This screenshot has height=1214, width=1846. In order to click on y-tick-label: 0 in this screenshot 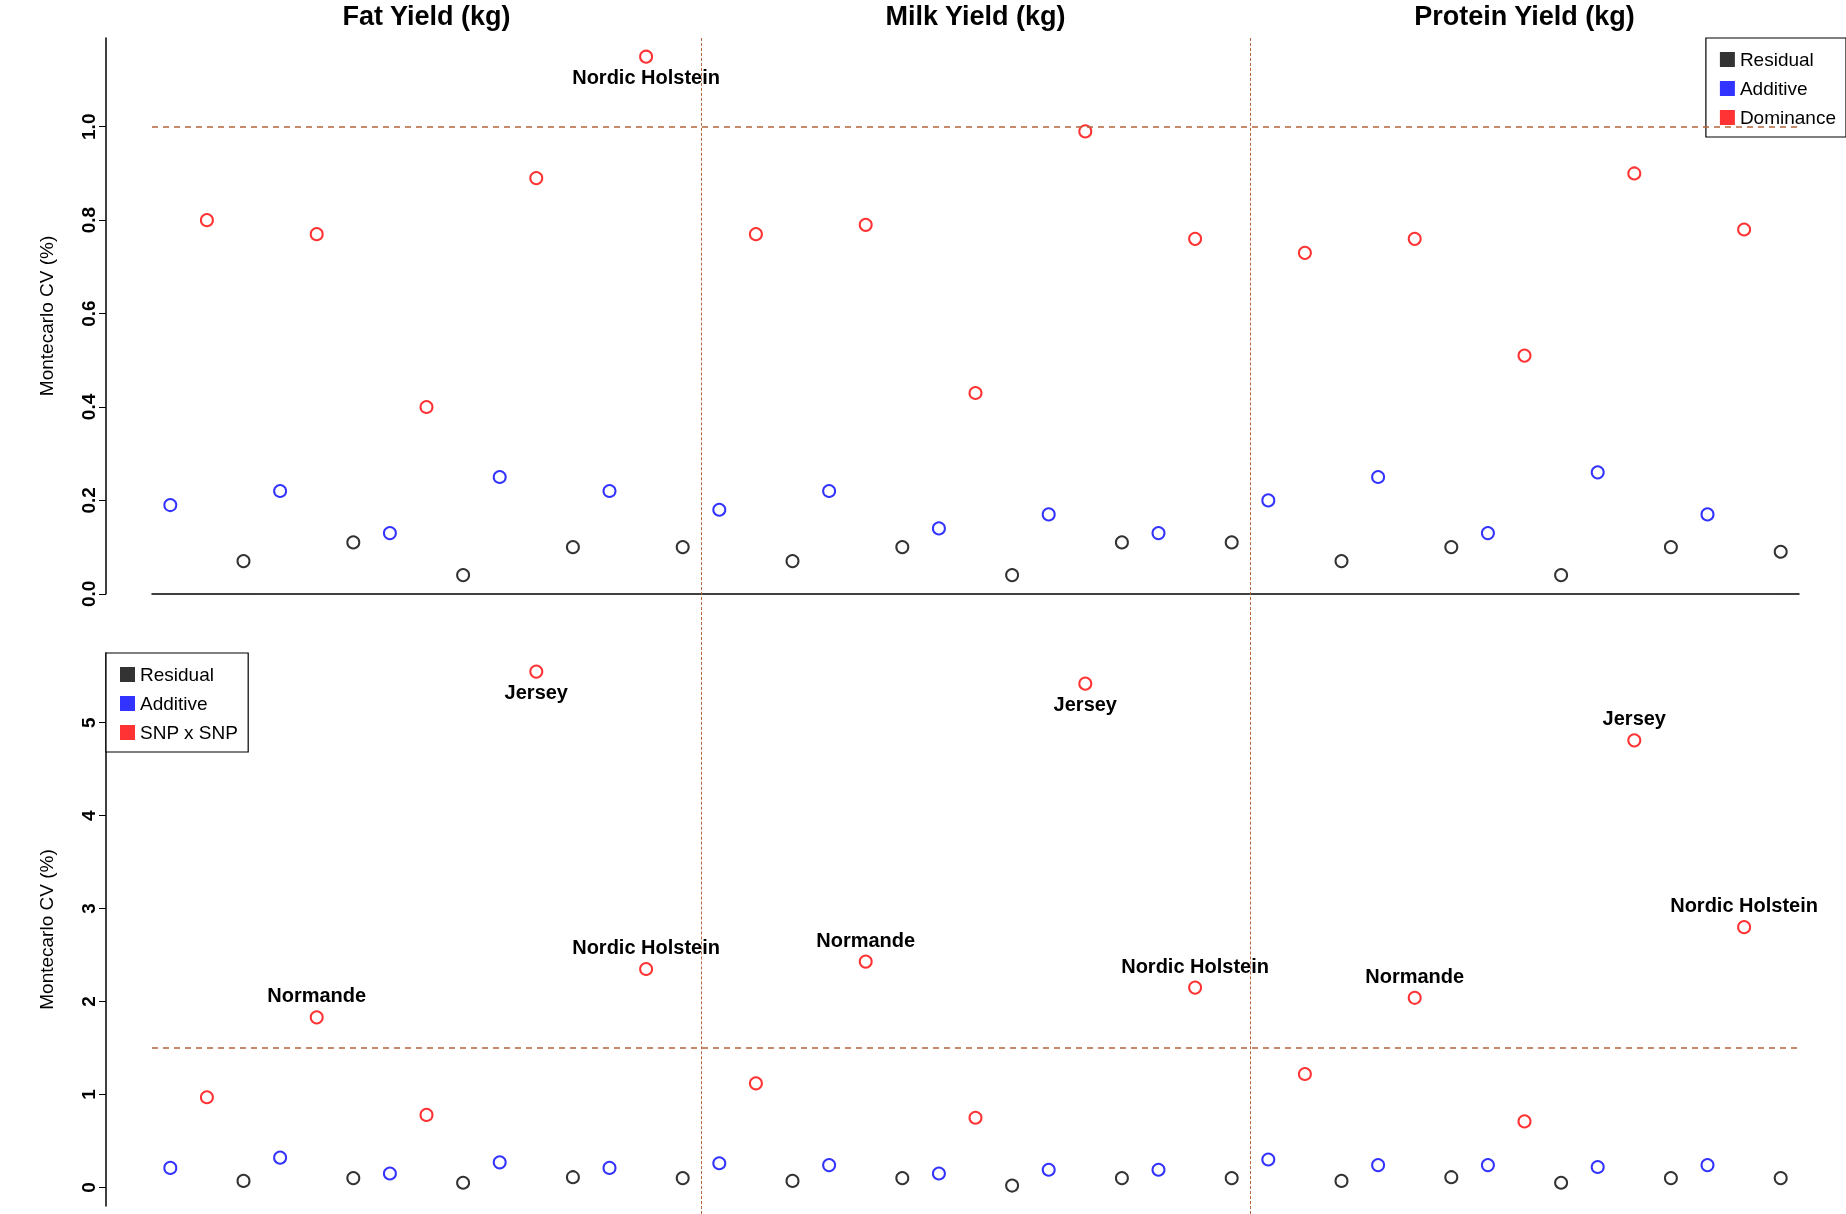, I will do `click(88, 1187)`.